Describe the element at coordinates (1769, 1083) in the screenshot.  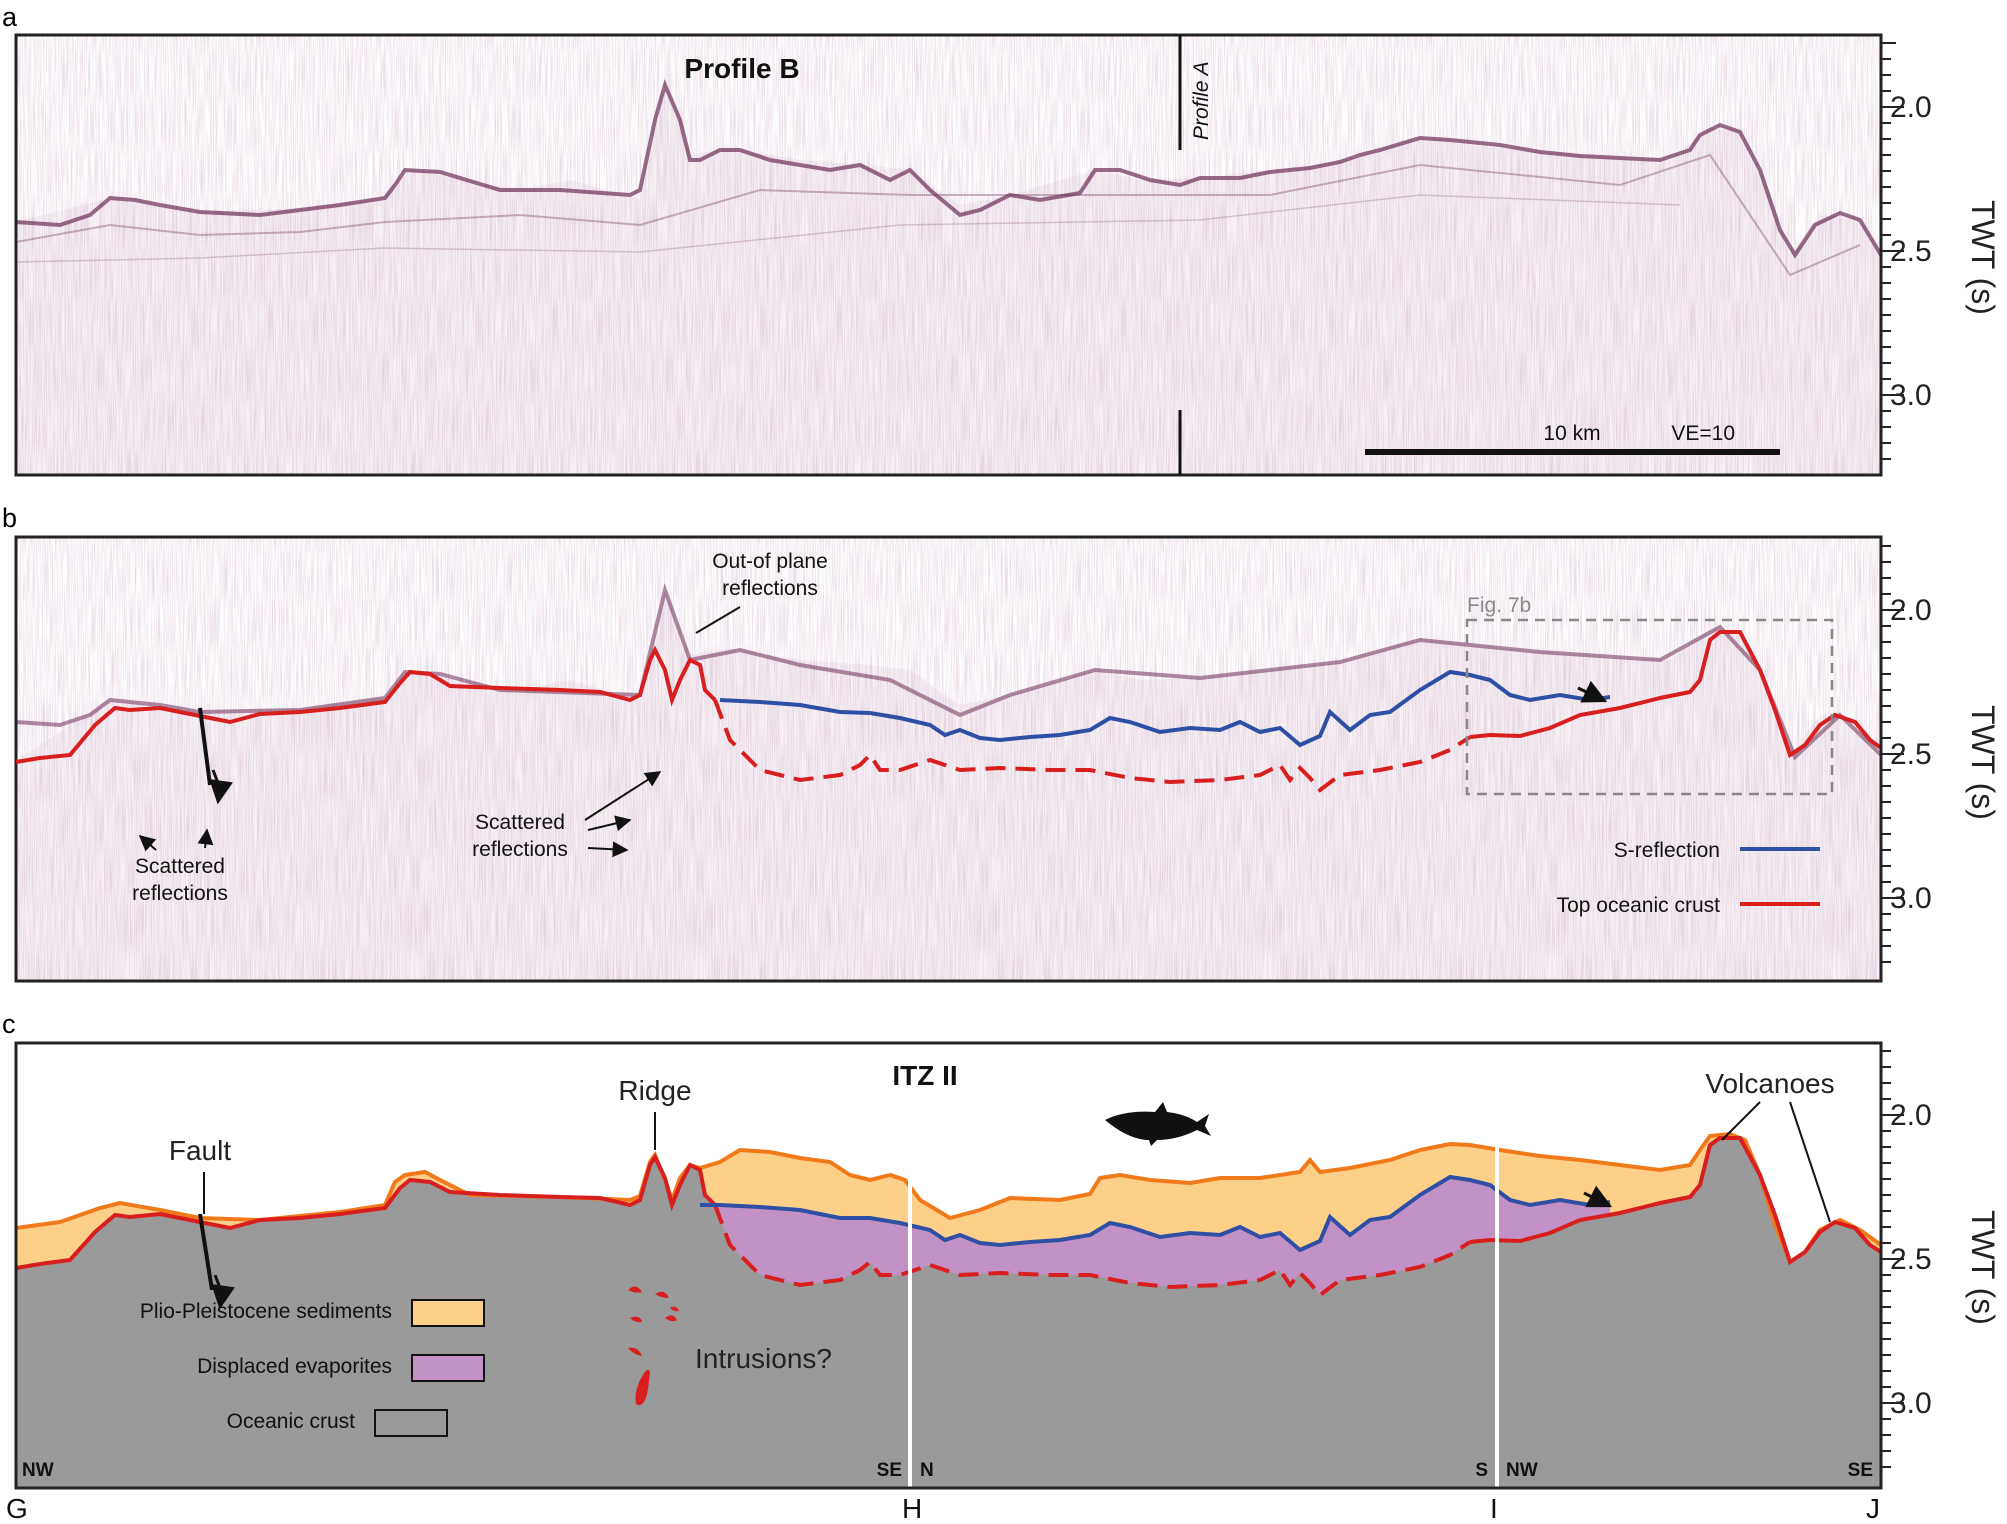
I see `volcanoes-label: Volcanoes` at that location.